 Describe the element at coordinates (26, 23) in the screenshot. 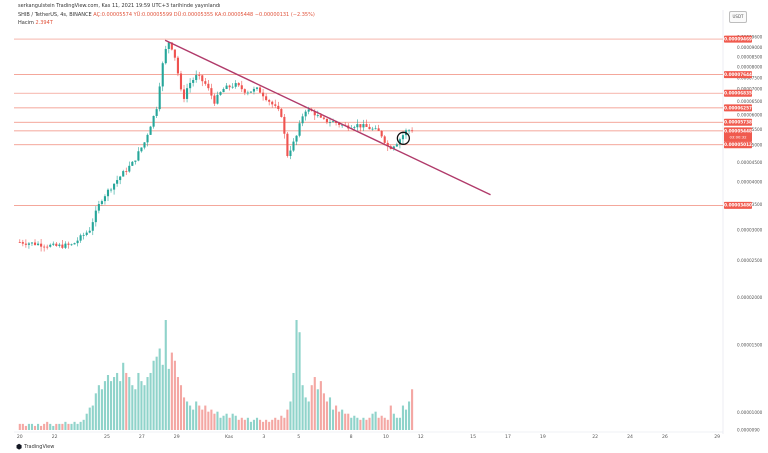

I see `volume-label: Hacim` at that location.